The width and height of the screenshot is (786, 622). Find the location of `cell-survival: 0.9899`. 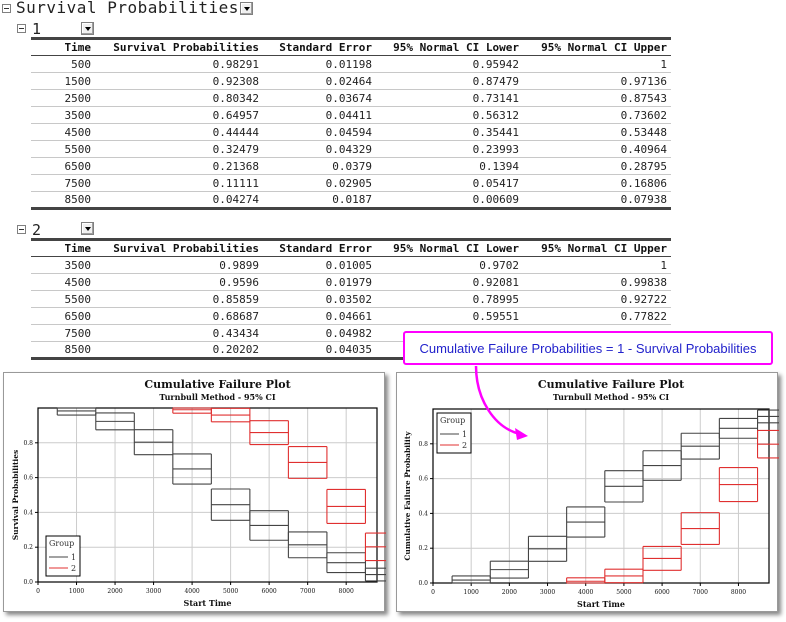

cell-survival: 0.9899 is located at coordinates (179, 265).